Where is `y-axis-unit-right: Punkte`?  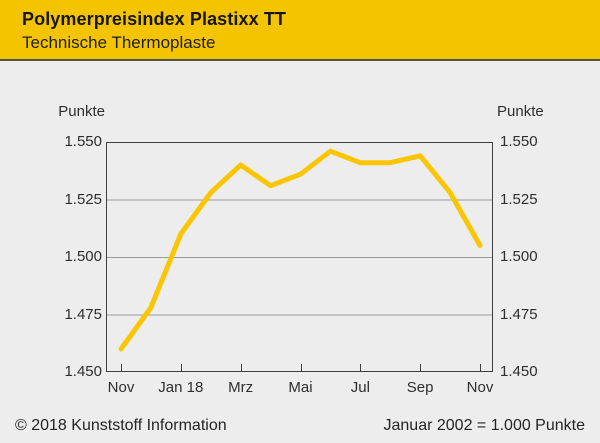
y-axis-unit-right: Punkte is located at coordinates (520, 111).